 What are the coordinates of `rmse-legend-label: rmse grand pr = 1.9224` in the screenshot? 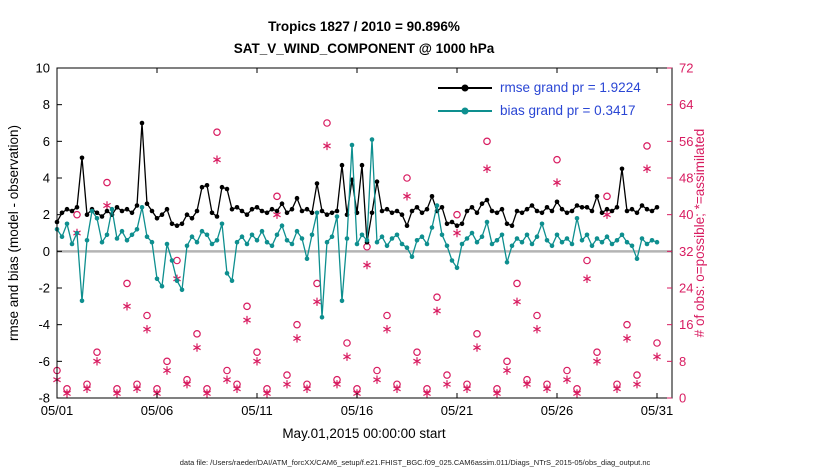 It's located at (570, 87).